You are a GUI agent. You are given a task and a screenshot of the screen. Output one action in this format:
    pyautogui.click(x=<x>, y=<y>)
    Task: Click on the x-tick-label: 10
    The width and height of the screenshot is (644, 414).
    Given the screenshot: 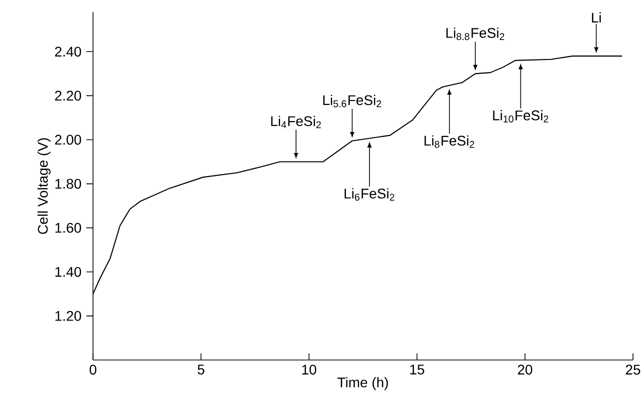 What is the action you would take?
    pyautogui.click(x=309, y=369)
    